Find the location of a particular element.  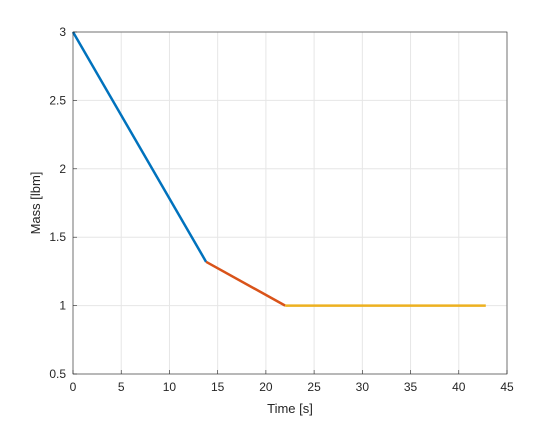

x-tick-label: 15 is located at coordinates (218, 387).